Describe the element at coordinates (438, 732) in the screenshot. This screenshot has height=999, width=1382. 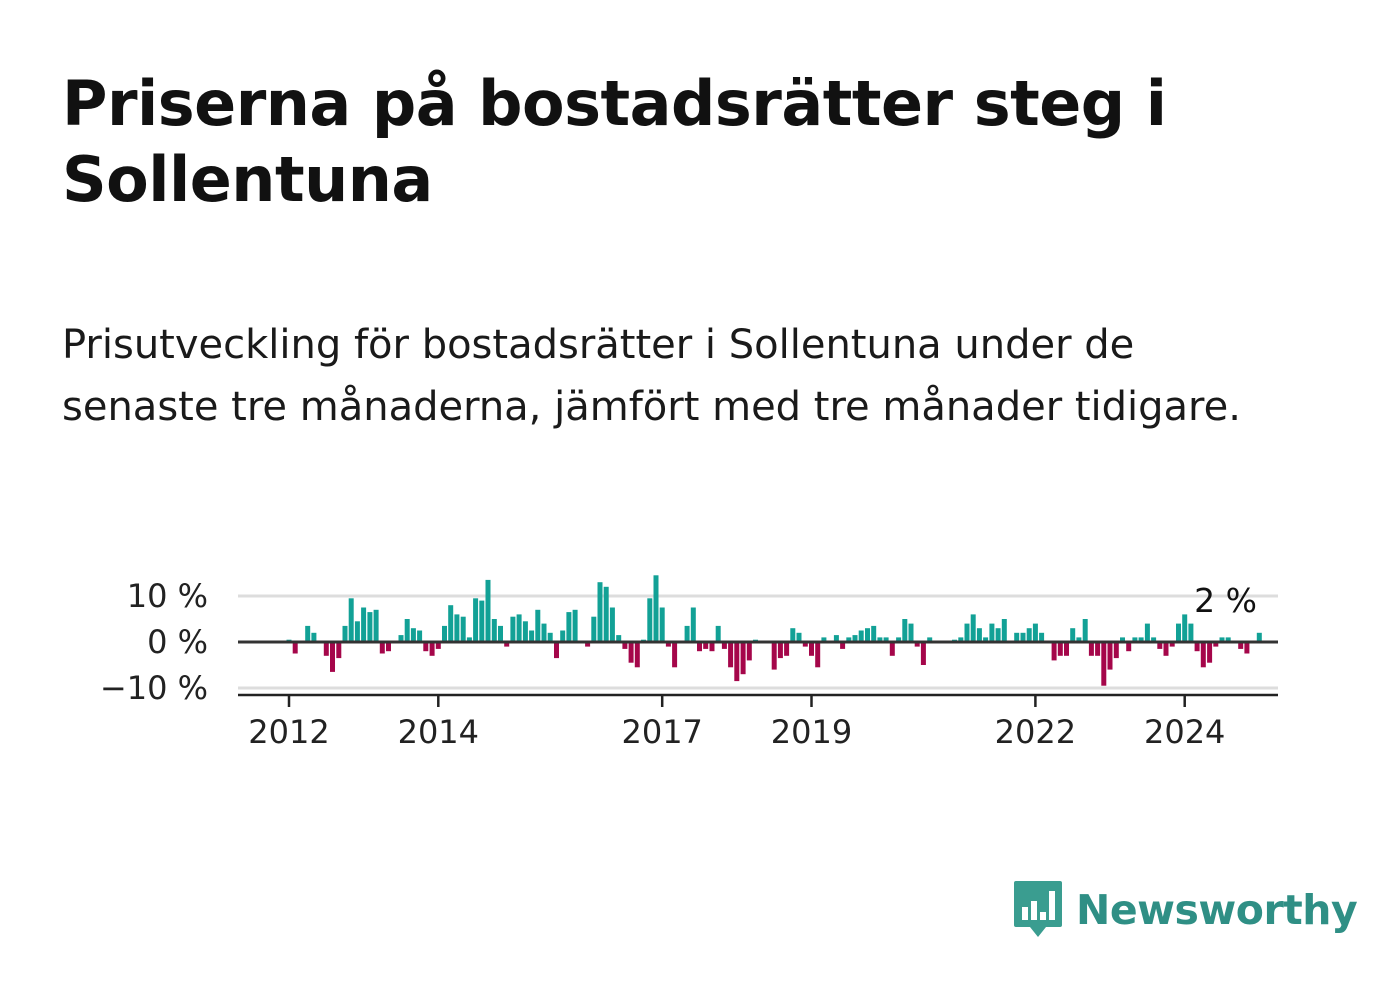
I see `x-tick-label: 2014` at that location.